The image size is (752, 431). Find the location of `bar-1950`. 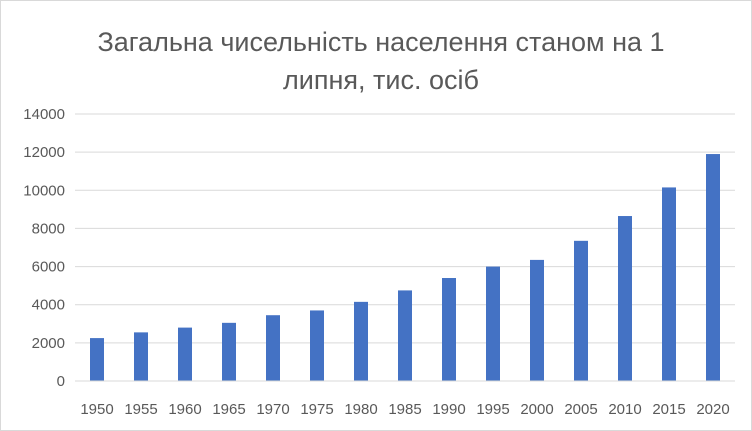

bar-1950 is located at coordinates (97, 359).